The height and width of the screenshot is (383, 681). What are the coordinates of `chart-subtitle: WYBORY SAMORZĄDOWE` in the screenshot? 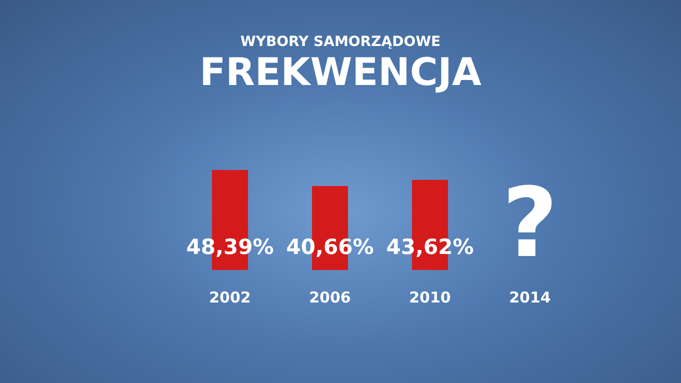 It's located at (340, 42).